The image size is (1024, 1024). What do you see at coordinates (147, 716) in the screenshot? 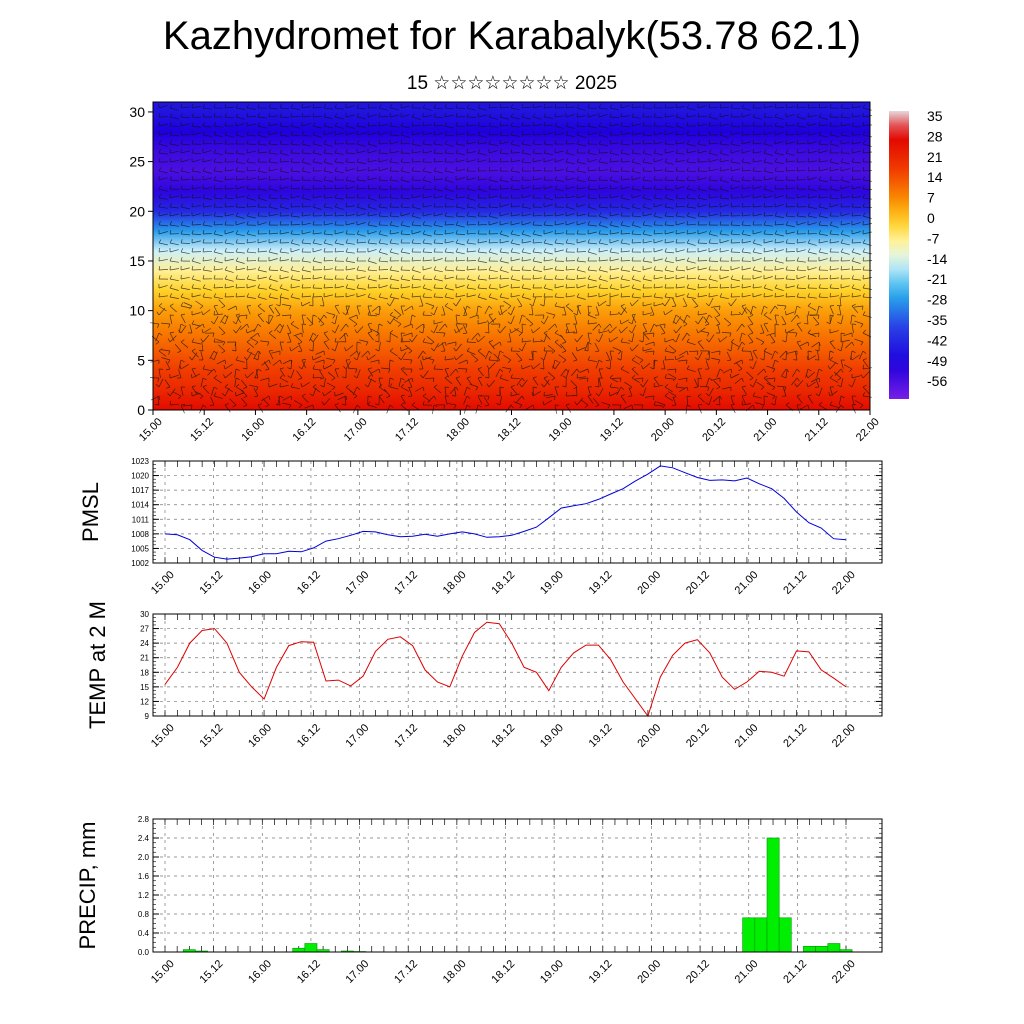
I see `y-tick-label: 9` at bounding box center [147, 716].